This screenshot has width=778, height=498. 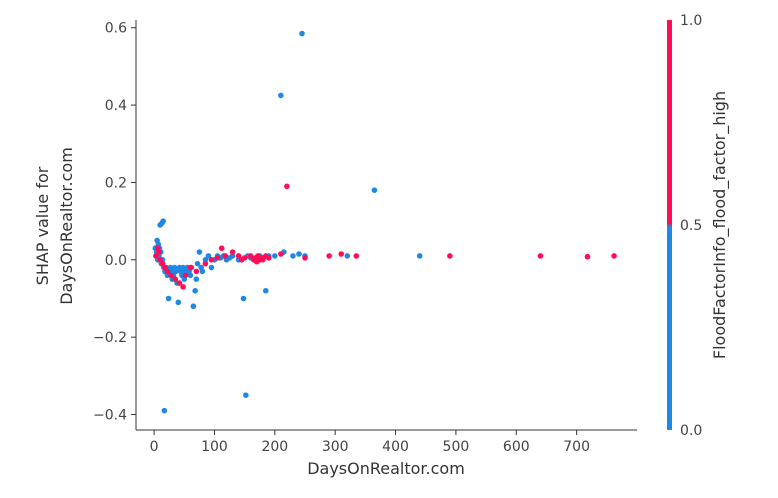 What do you see at coordinates (669, 225) in the screenshot?
I see `colorbar` at bounding box center [669, 225].